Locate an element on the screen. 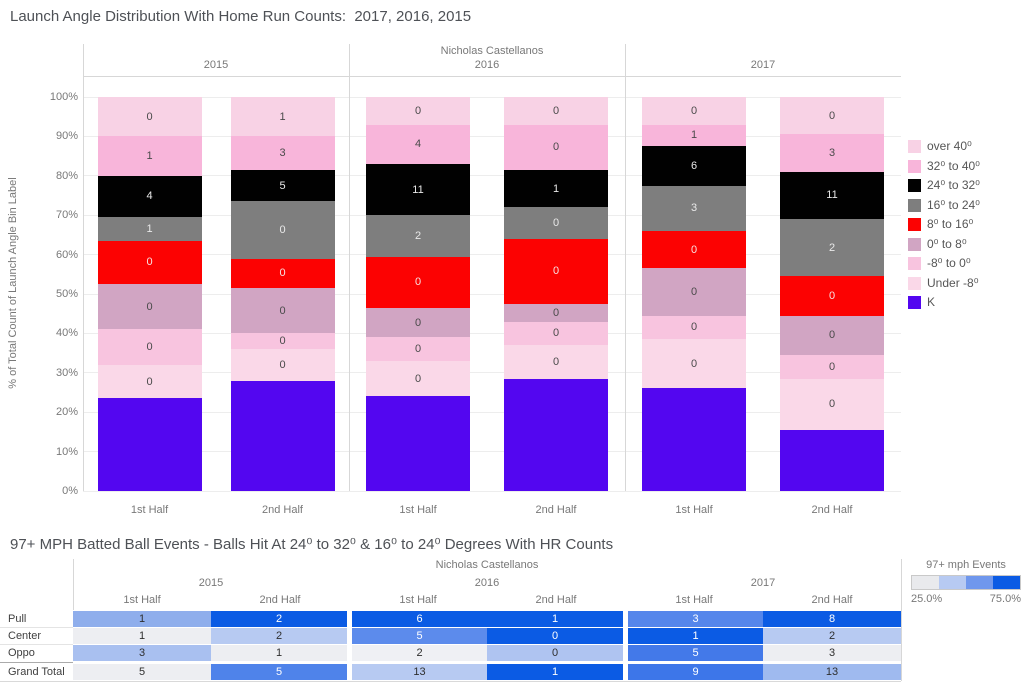  heatmap-cell: 6 is located at coordinates (419, 619).